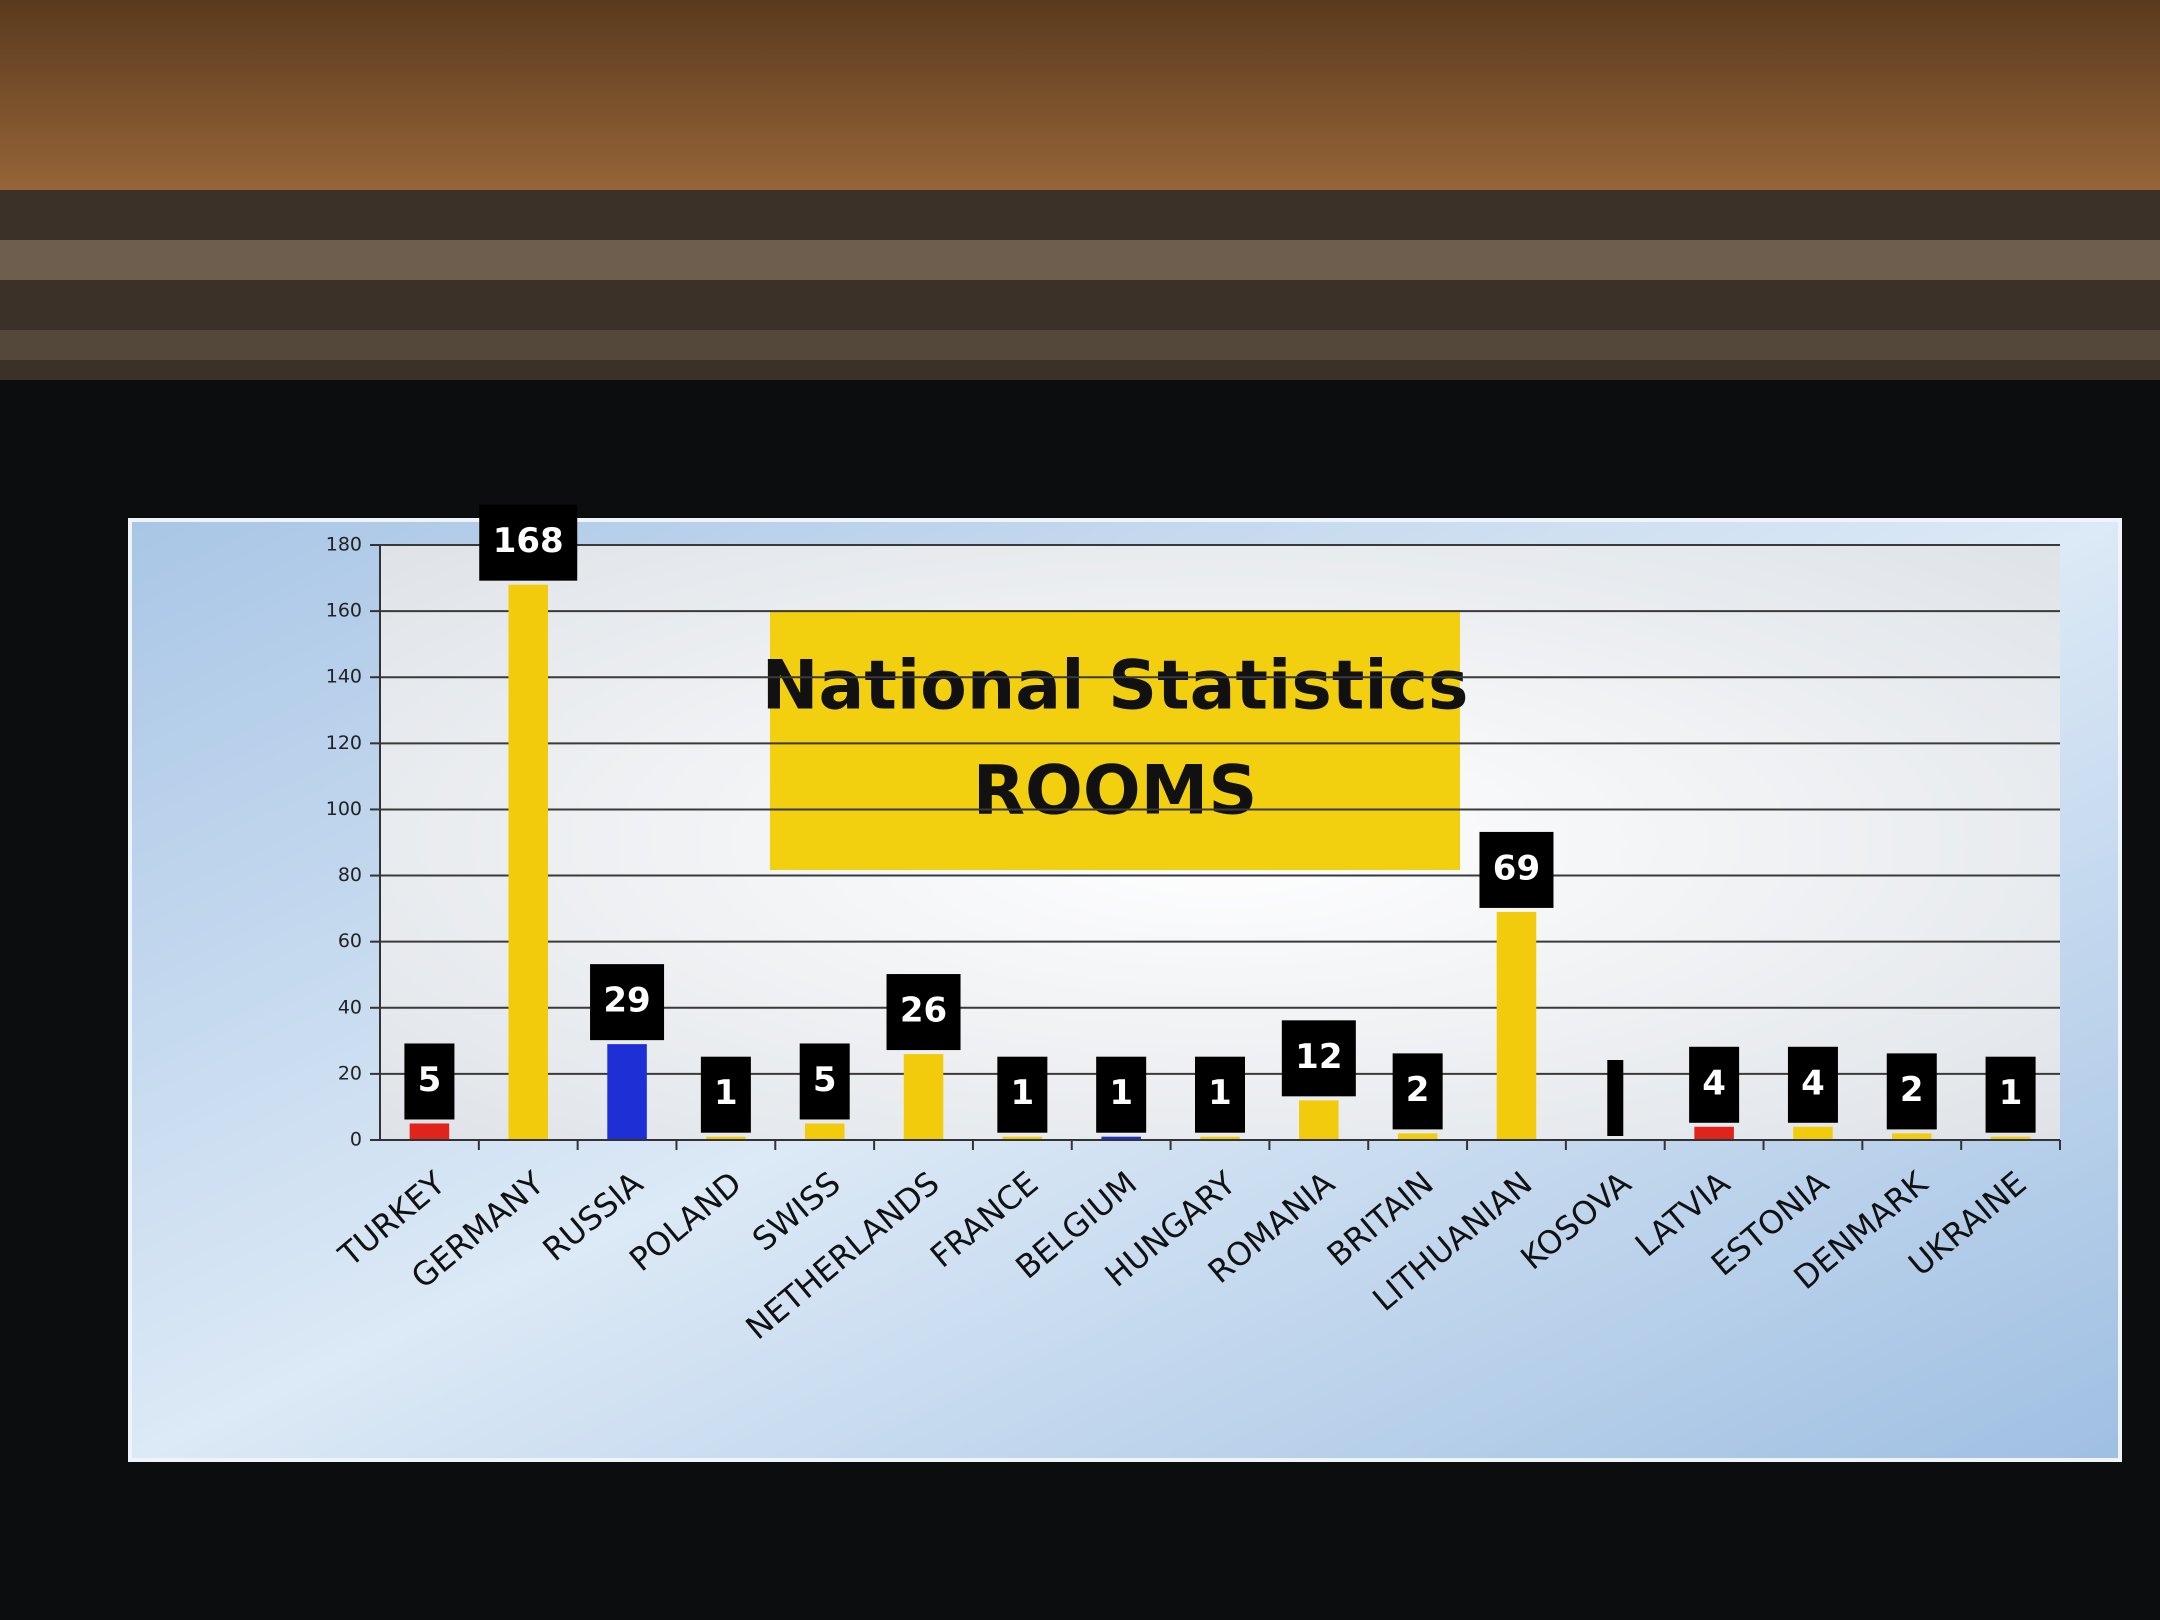 The image size is (2160, 1620). I want to click on value-label: 26, so click(923, 1011).